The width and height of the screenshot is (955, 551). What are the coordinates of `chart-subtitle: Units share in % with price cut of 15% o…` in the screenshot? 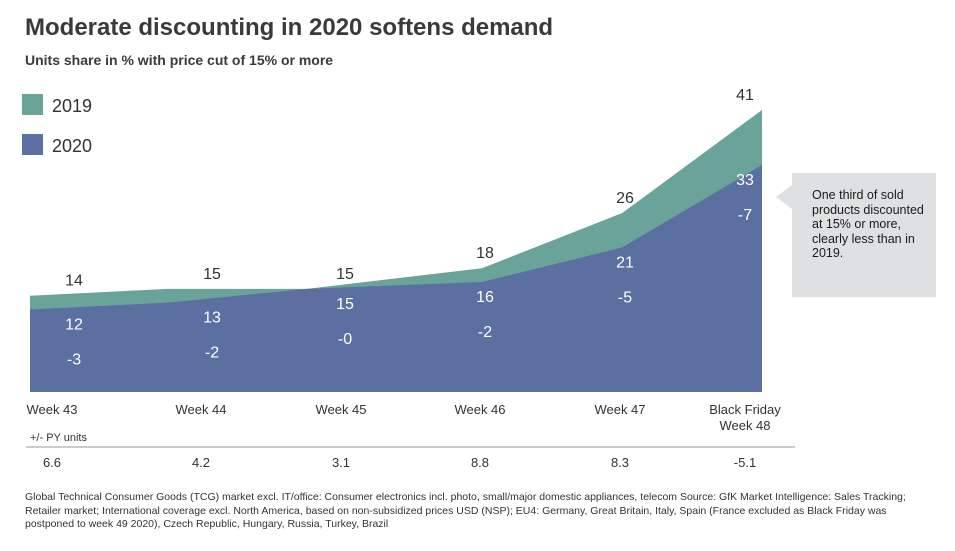 It's located at (179, 60).